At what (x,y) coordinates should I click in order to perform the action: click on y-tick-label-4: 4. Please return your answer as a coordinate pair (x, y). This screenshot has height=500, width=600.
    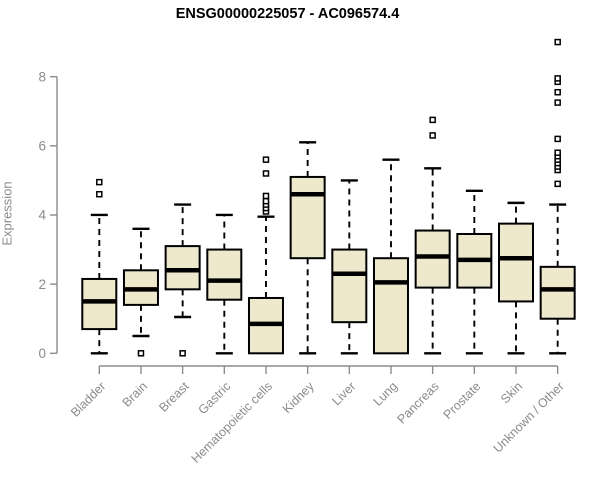
    Looking at the image, I should click on (42, 215).